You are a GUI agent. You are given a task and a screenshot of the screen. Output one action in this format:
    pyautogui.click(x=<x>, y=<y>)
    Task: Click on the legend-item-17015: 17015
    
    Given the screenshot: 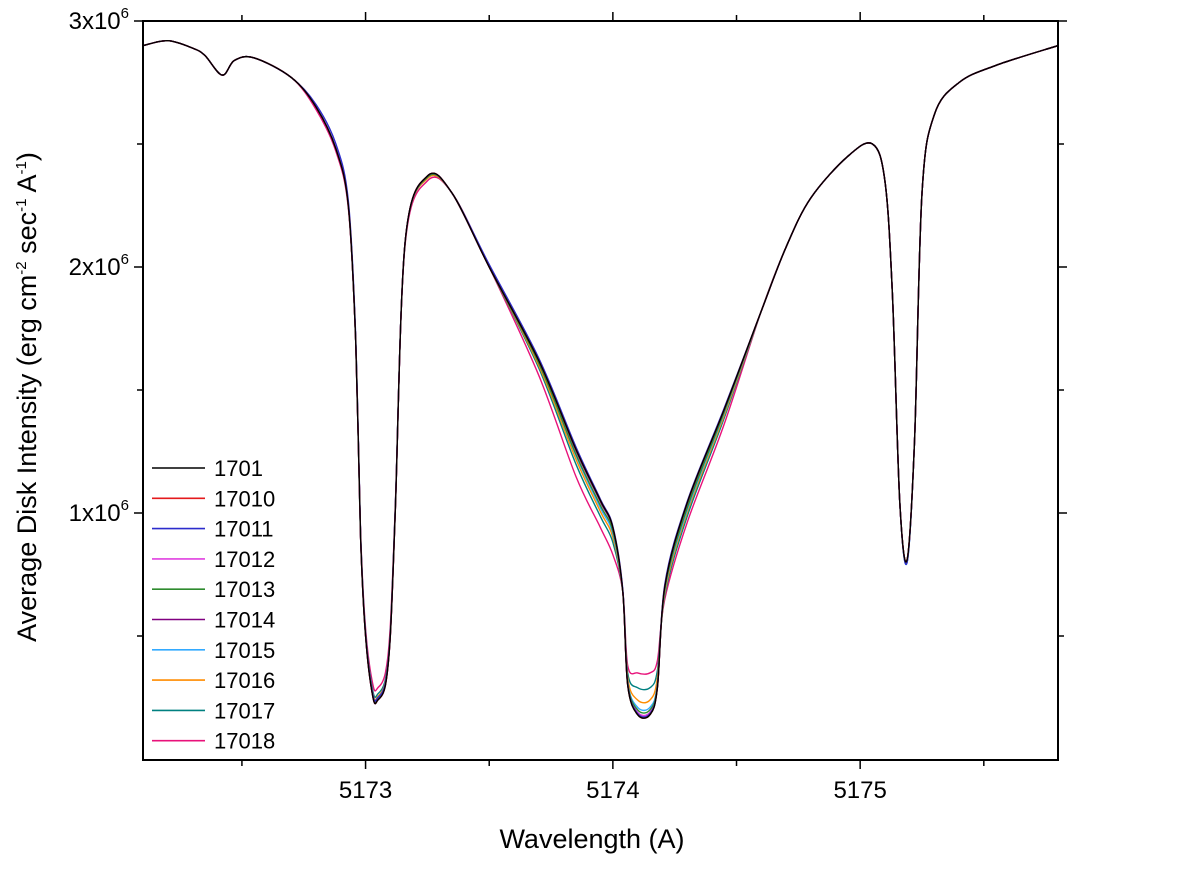 What is the action you would take?
    pyautogui.click(x=213, y=650)
    